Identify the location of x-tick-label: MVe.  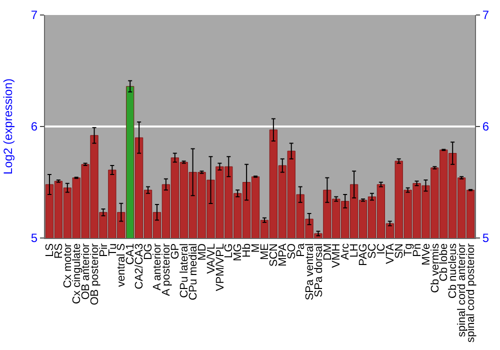
(426, 254).